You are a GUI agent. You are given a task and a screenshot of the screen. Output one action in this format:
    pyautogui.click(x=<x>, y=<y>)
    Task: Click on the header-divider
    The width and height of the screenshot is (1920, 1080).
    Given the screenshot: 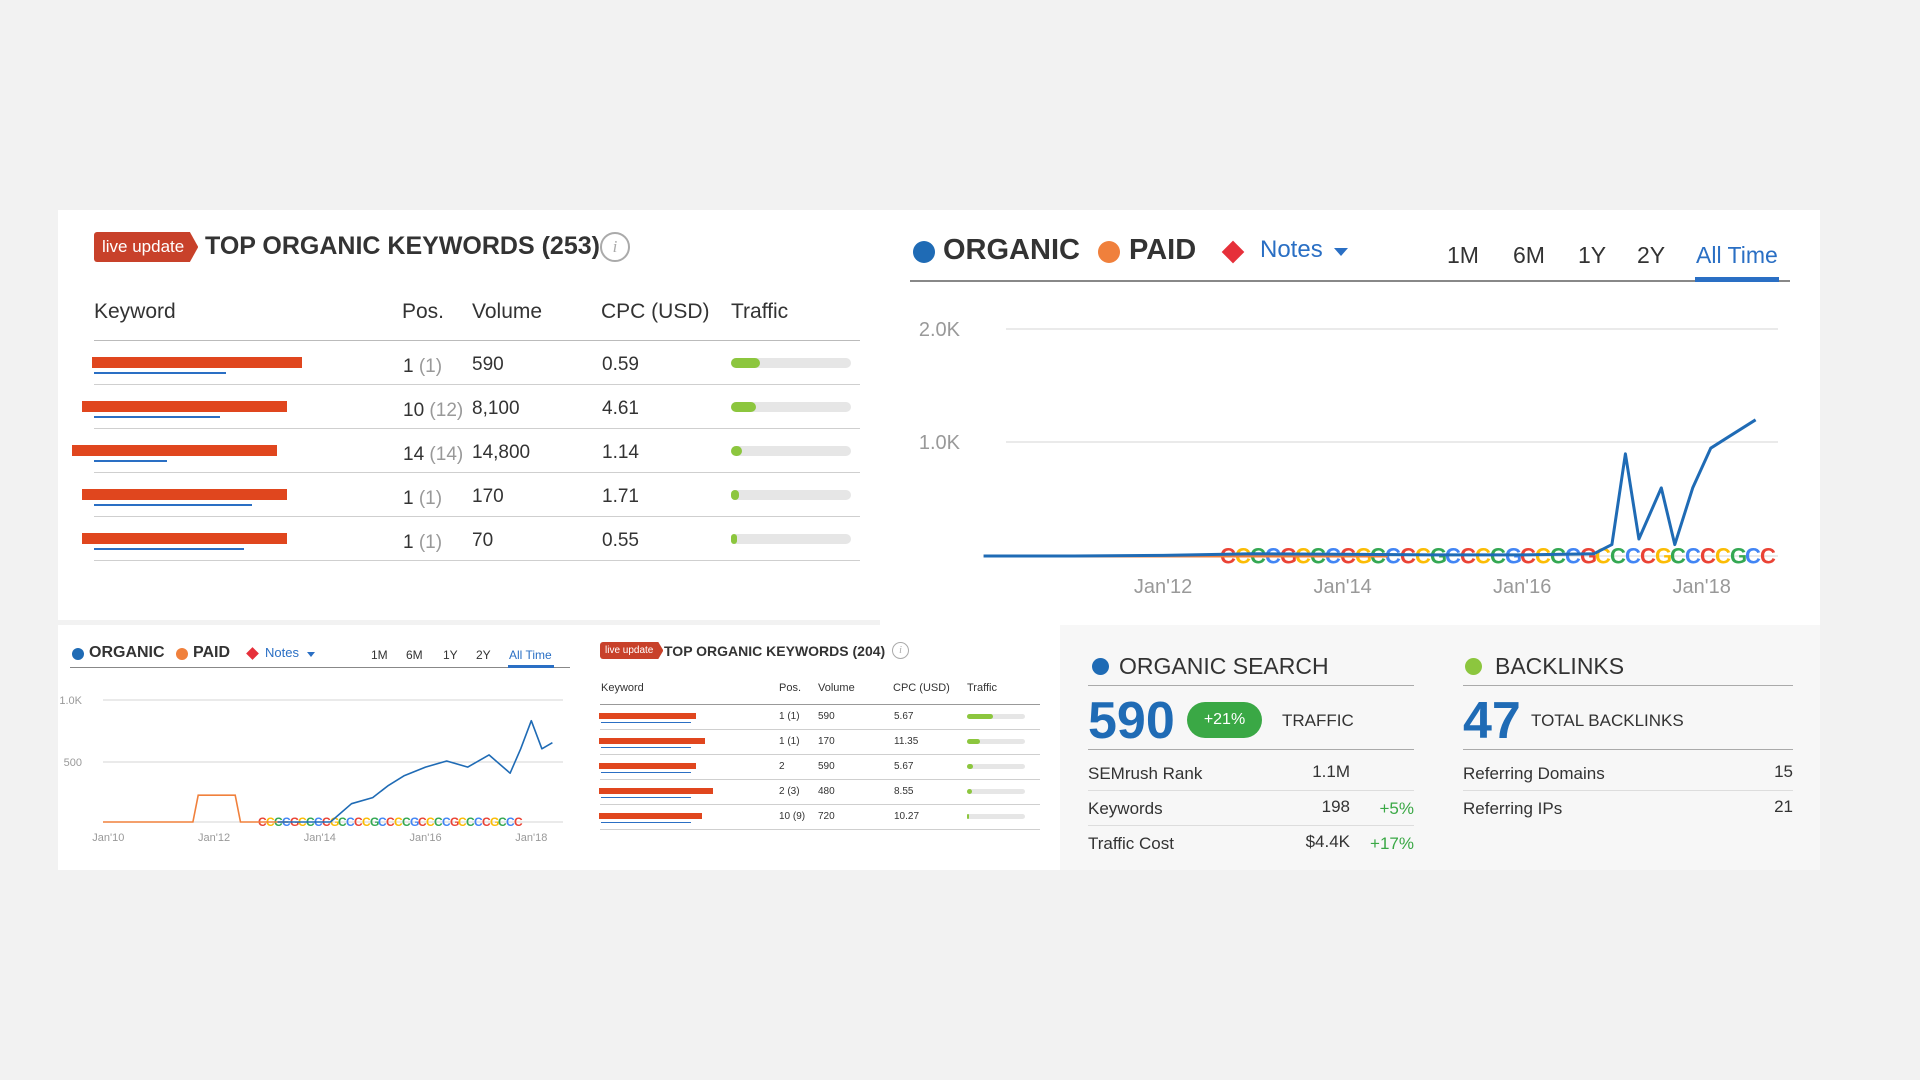 What is the action you would take?
    pyautogui.click(x=477, y=340)
    